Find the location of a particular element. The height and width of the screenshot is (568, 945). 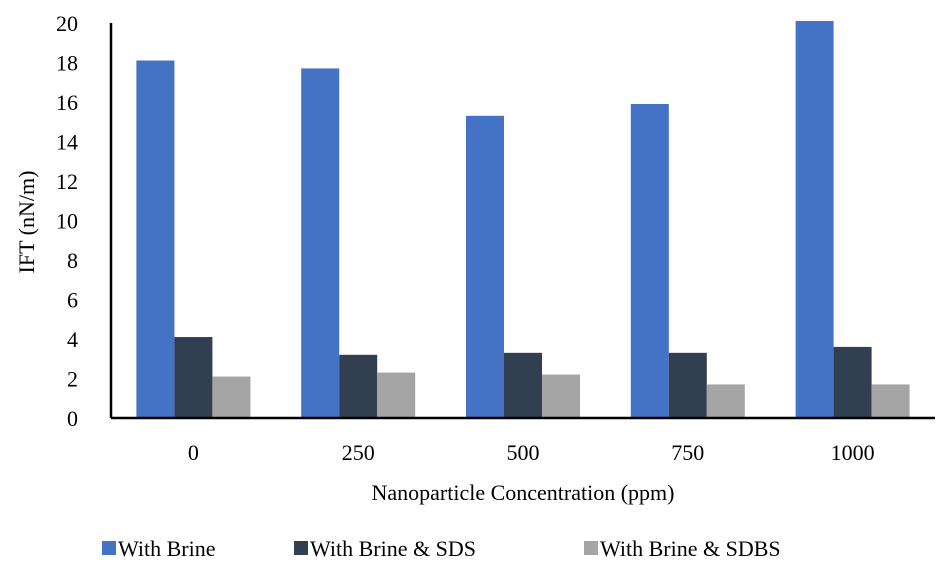

x-tick-label: 750 is located at coordinates (687, 452).